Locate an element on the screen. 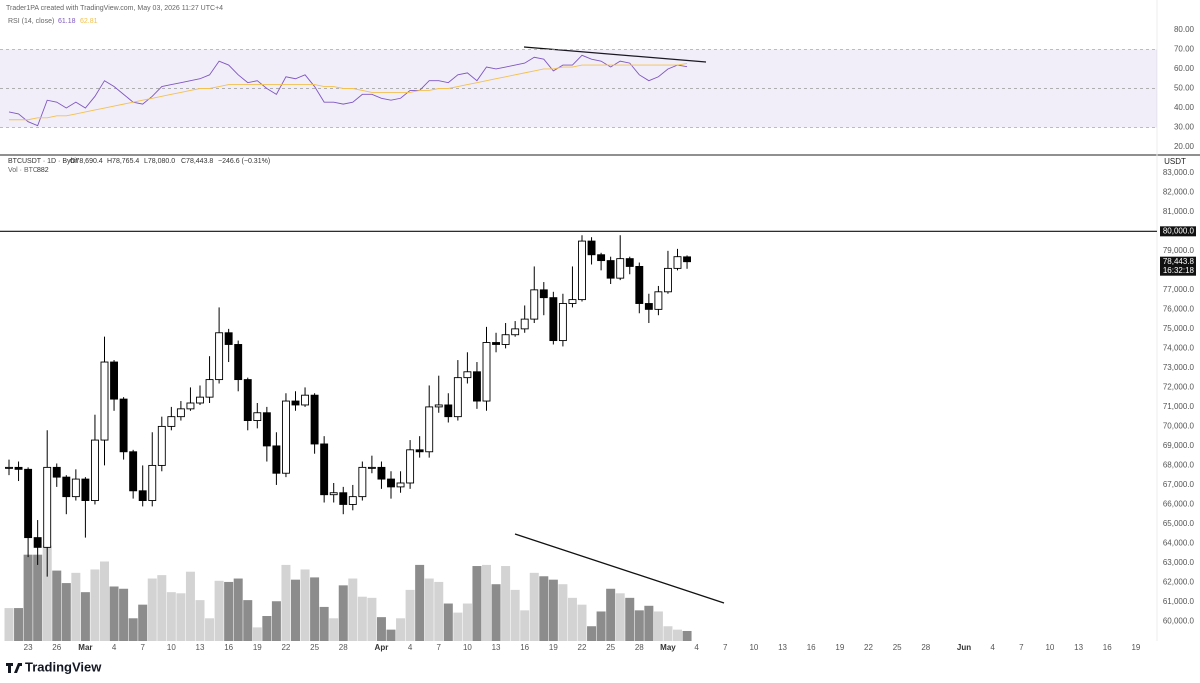  y-tick-label: 69,000.0 is located at coordinates (1179, 445).